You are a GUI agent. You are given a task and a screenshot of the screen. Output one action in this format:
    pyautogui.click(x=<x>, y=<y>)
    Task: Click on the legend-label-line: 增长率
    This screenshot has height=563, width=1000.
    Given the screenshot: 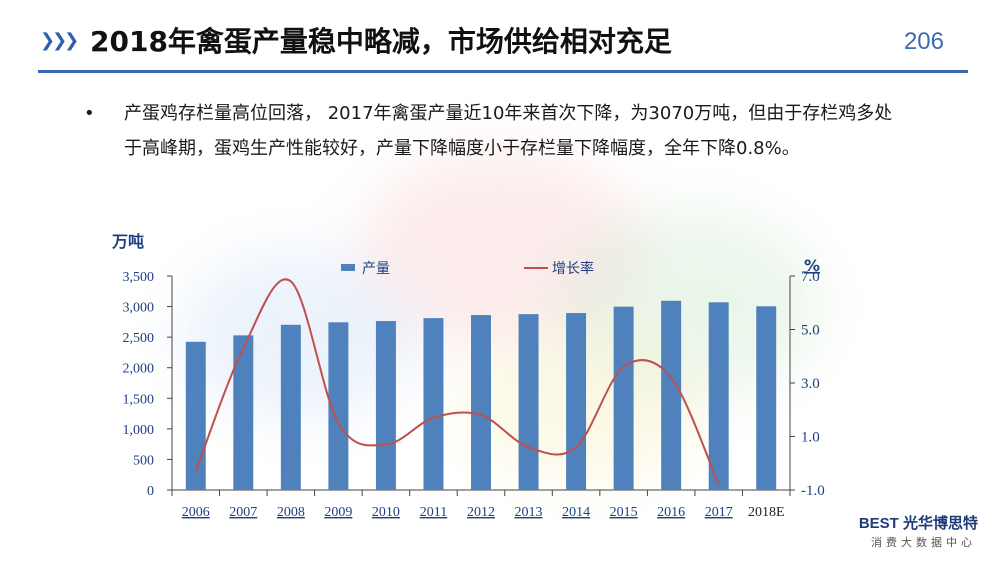 What is the action you would take?
    pyautogui.click(x=573, y=268)
    